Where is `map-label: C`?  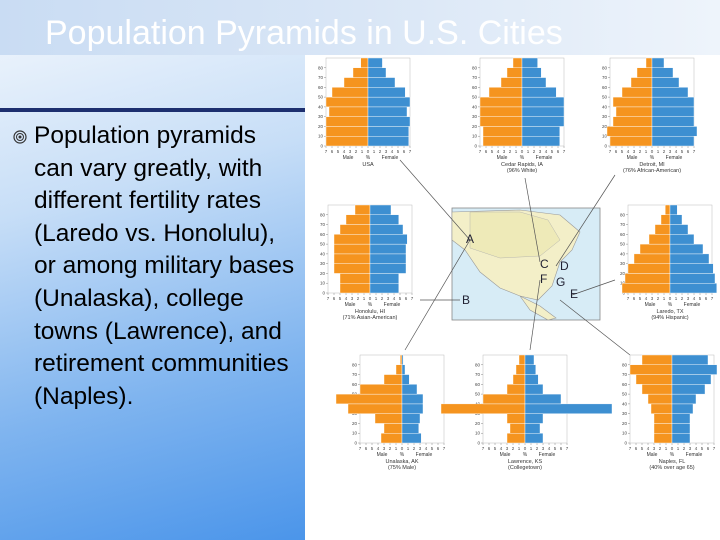 map-label: C is located at coordinates (544, 264).